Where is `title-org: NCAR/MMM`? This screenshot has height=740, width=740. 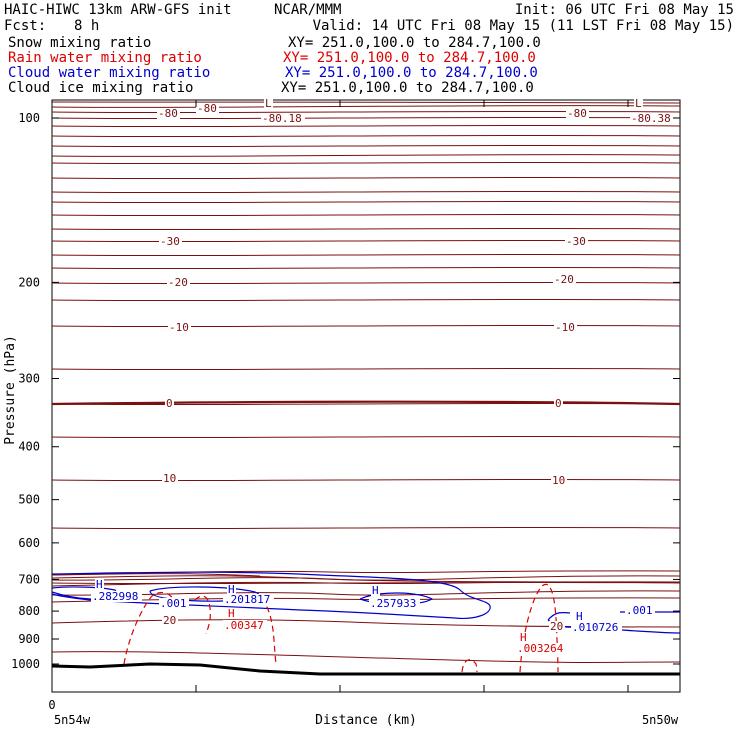
title-org: NCAR/MMM is located at coordinates (307, 10).